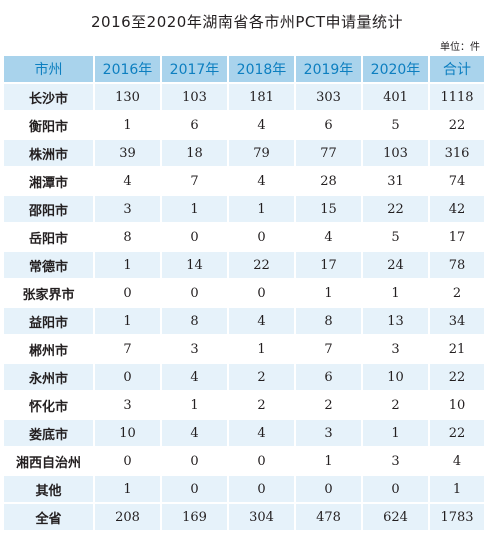 This screenshot has width=494, height=553. I want to click on page-title: 2016至2020年湖南省各市州PCT申请量统计, so click(247, 22).